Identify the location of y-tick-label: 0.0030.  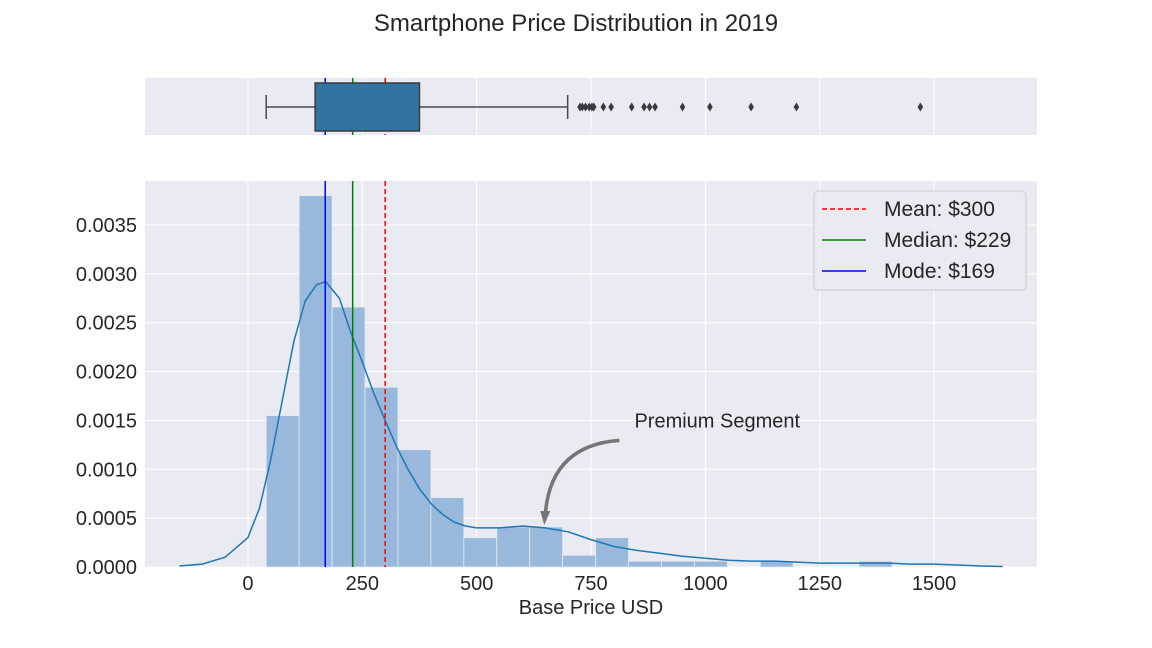
(106, 275).